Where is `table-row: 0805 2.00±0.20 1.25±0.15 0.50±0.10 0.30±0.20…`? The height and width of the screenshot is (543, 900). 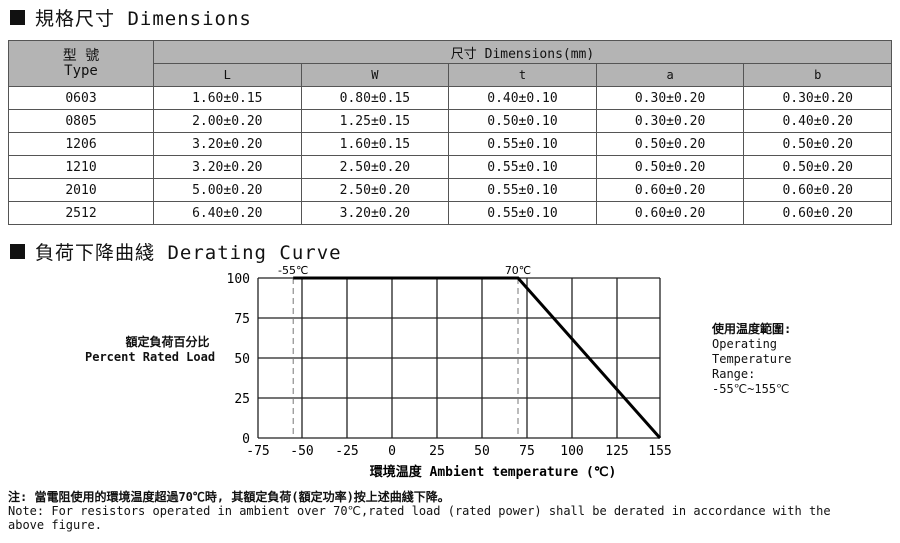
table-row: 0805 2.00±0.20 1.25±0.15 0.50±0.10 0.30±0.20… is located at coordinates (450, 121).